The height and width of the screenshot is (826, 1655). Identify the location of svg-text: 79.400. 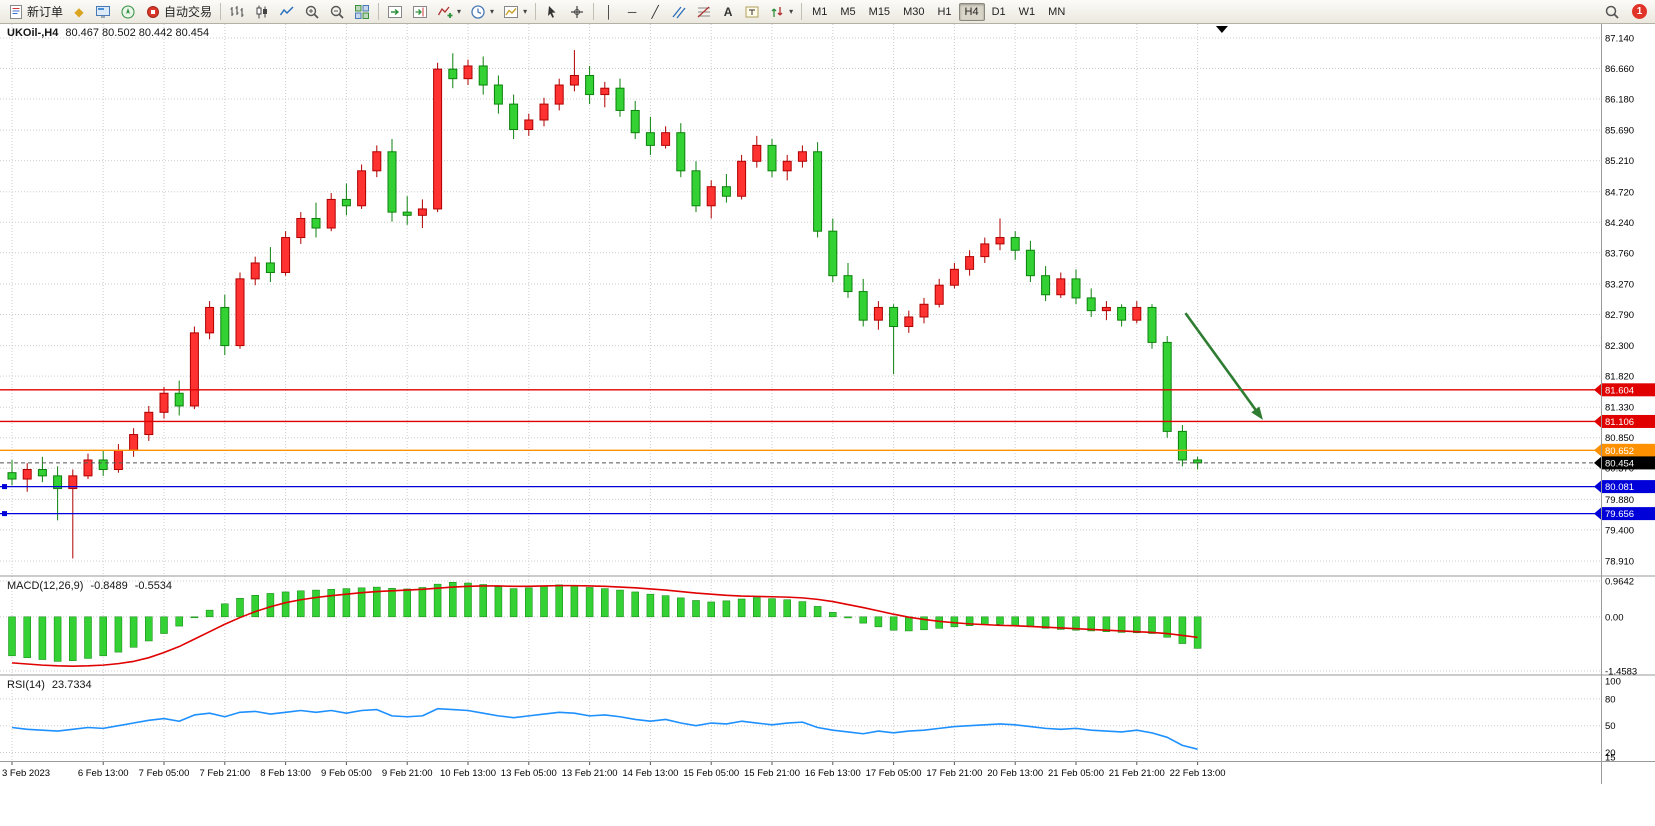
(1619, 530).